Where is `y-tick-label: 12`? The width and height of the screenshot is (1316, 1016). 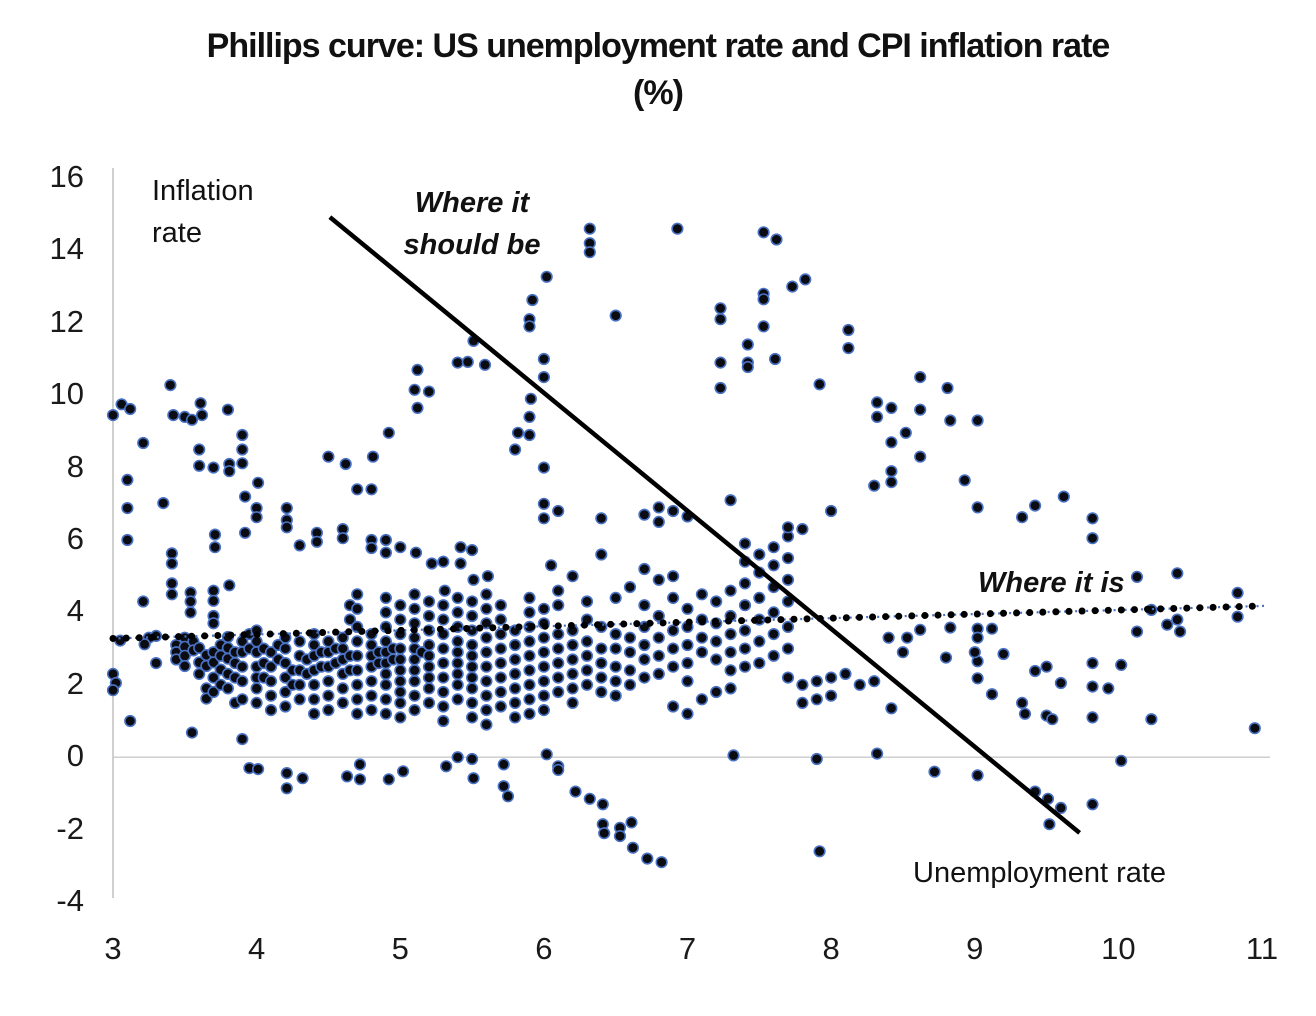
y-tick-label: 12 is located at coordinates (66, 321).